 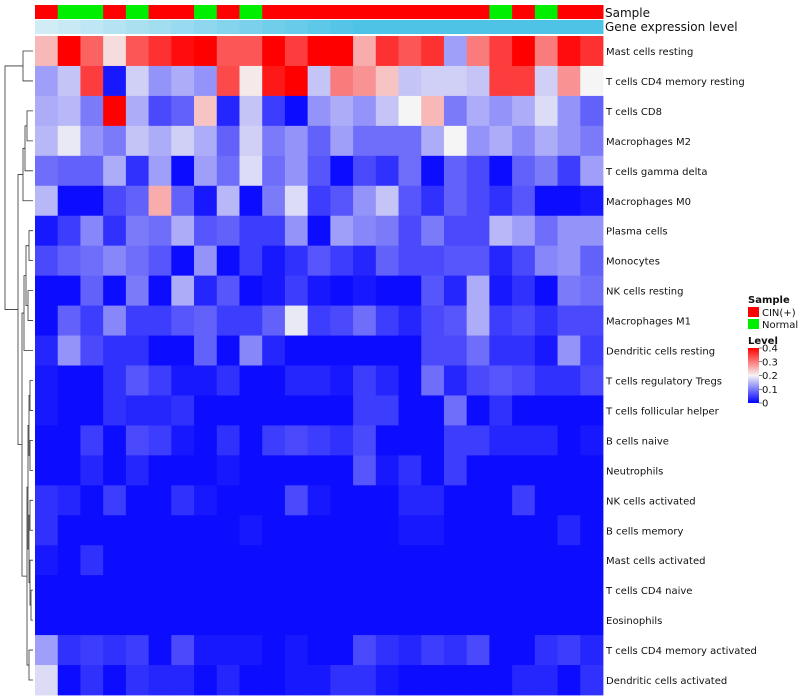 I want to click on row-label: T cells regulatory Tregs, so click(x=663, y=381).